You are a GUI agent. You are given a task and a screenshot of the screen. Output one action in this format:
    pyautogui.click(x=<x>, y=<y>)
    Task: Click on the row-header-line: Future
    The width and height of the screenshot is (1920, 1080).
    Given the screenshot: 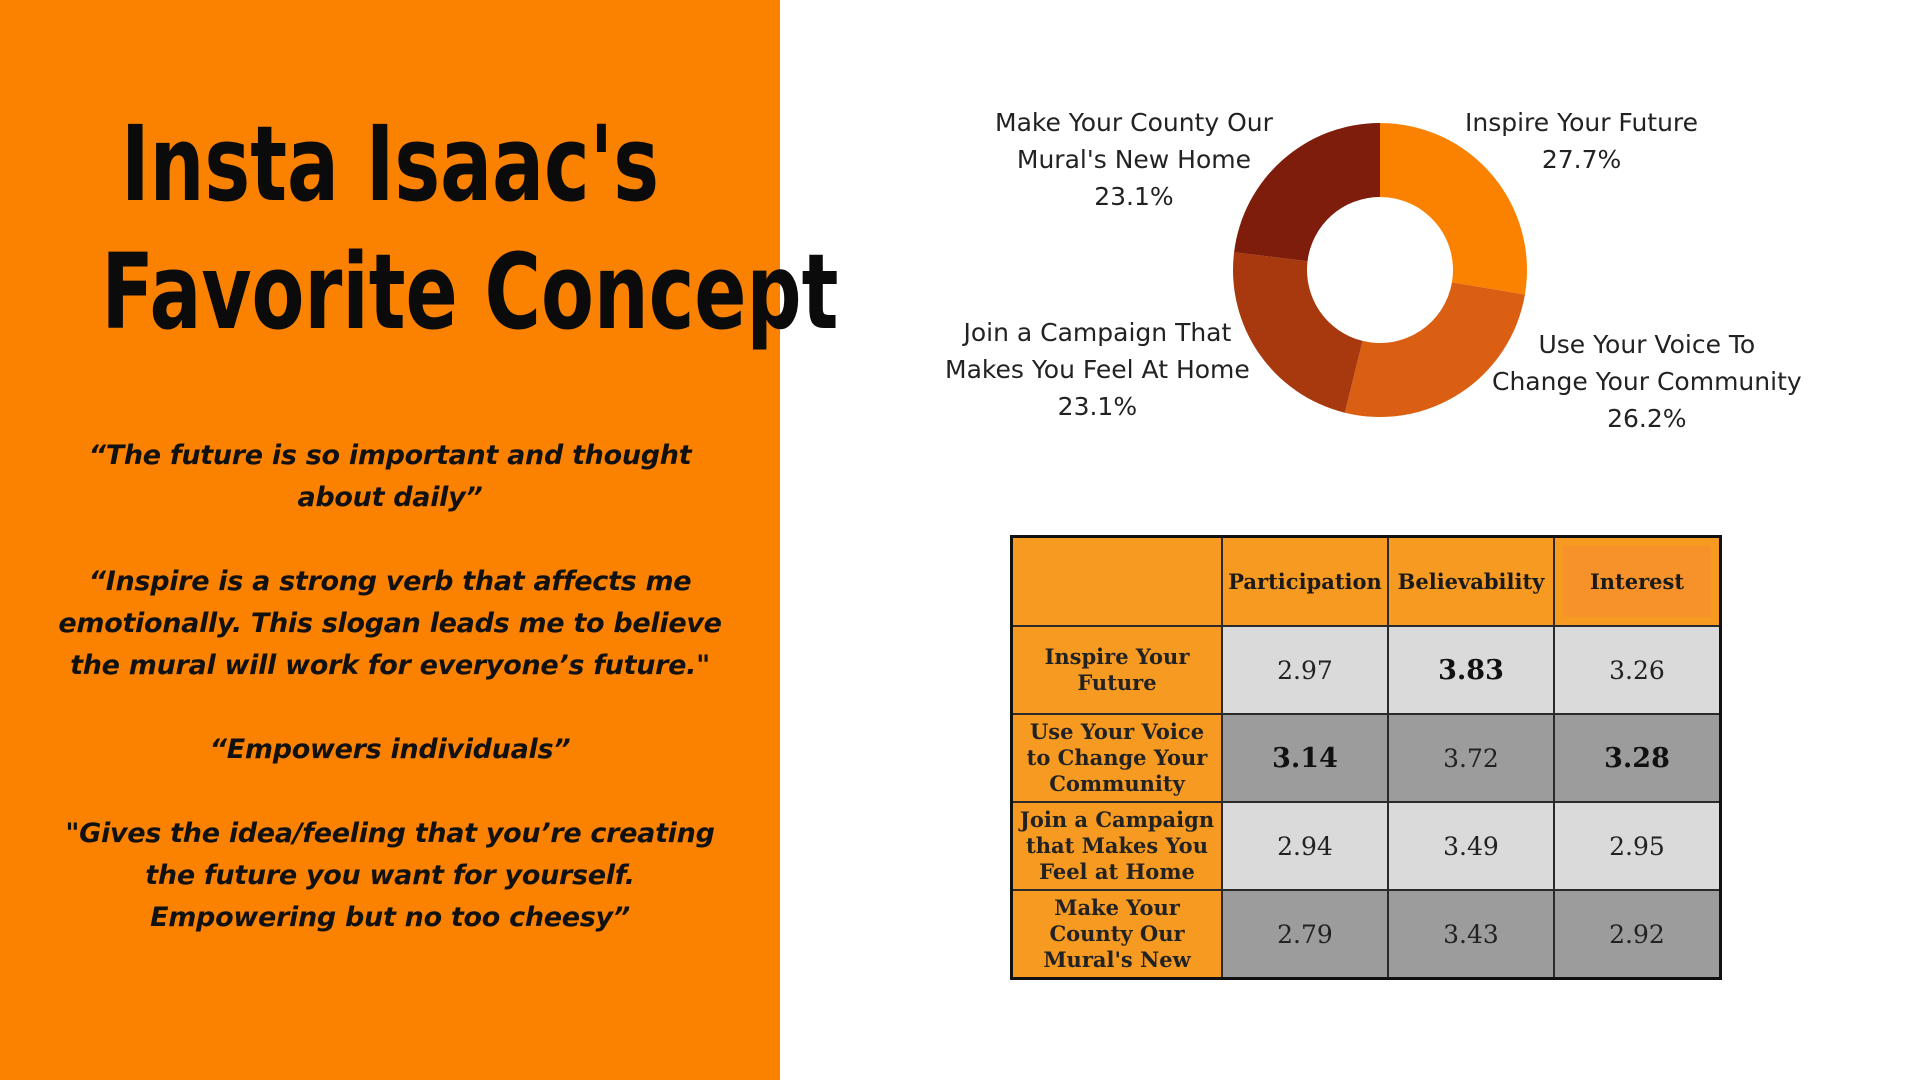 What is the action you would take?
    pyautogui.click(x=1117, y=682)
    